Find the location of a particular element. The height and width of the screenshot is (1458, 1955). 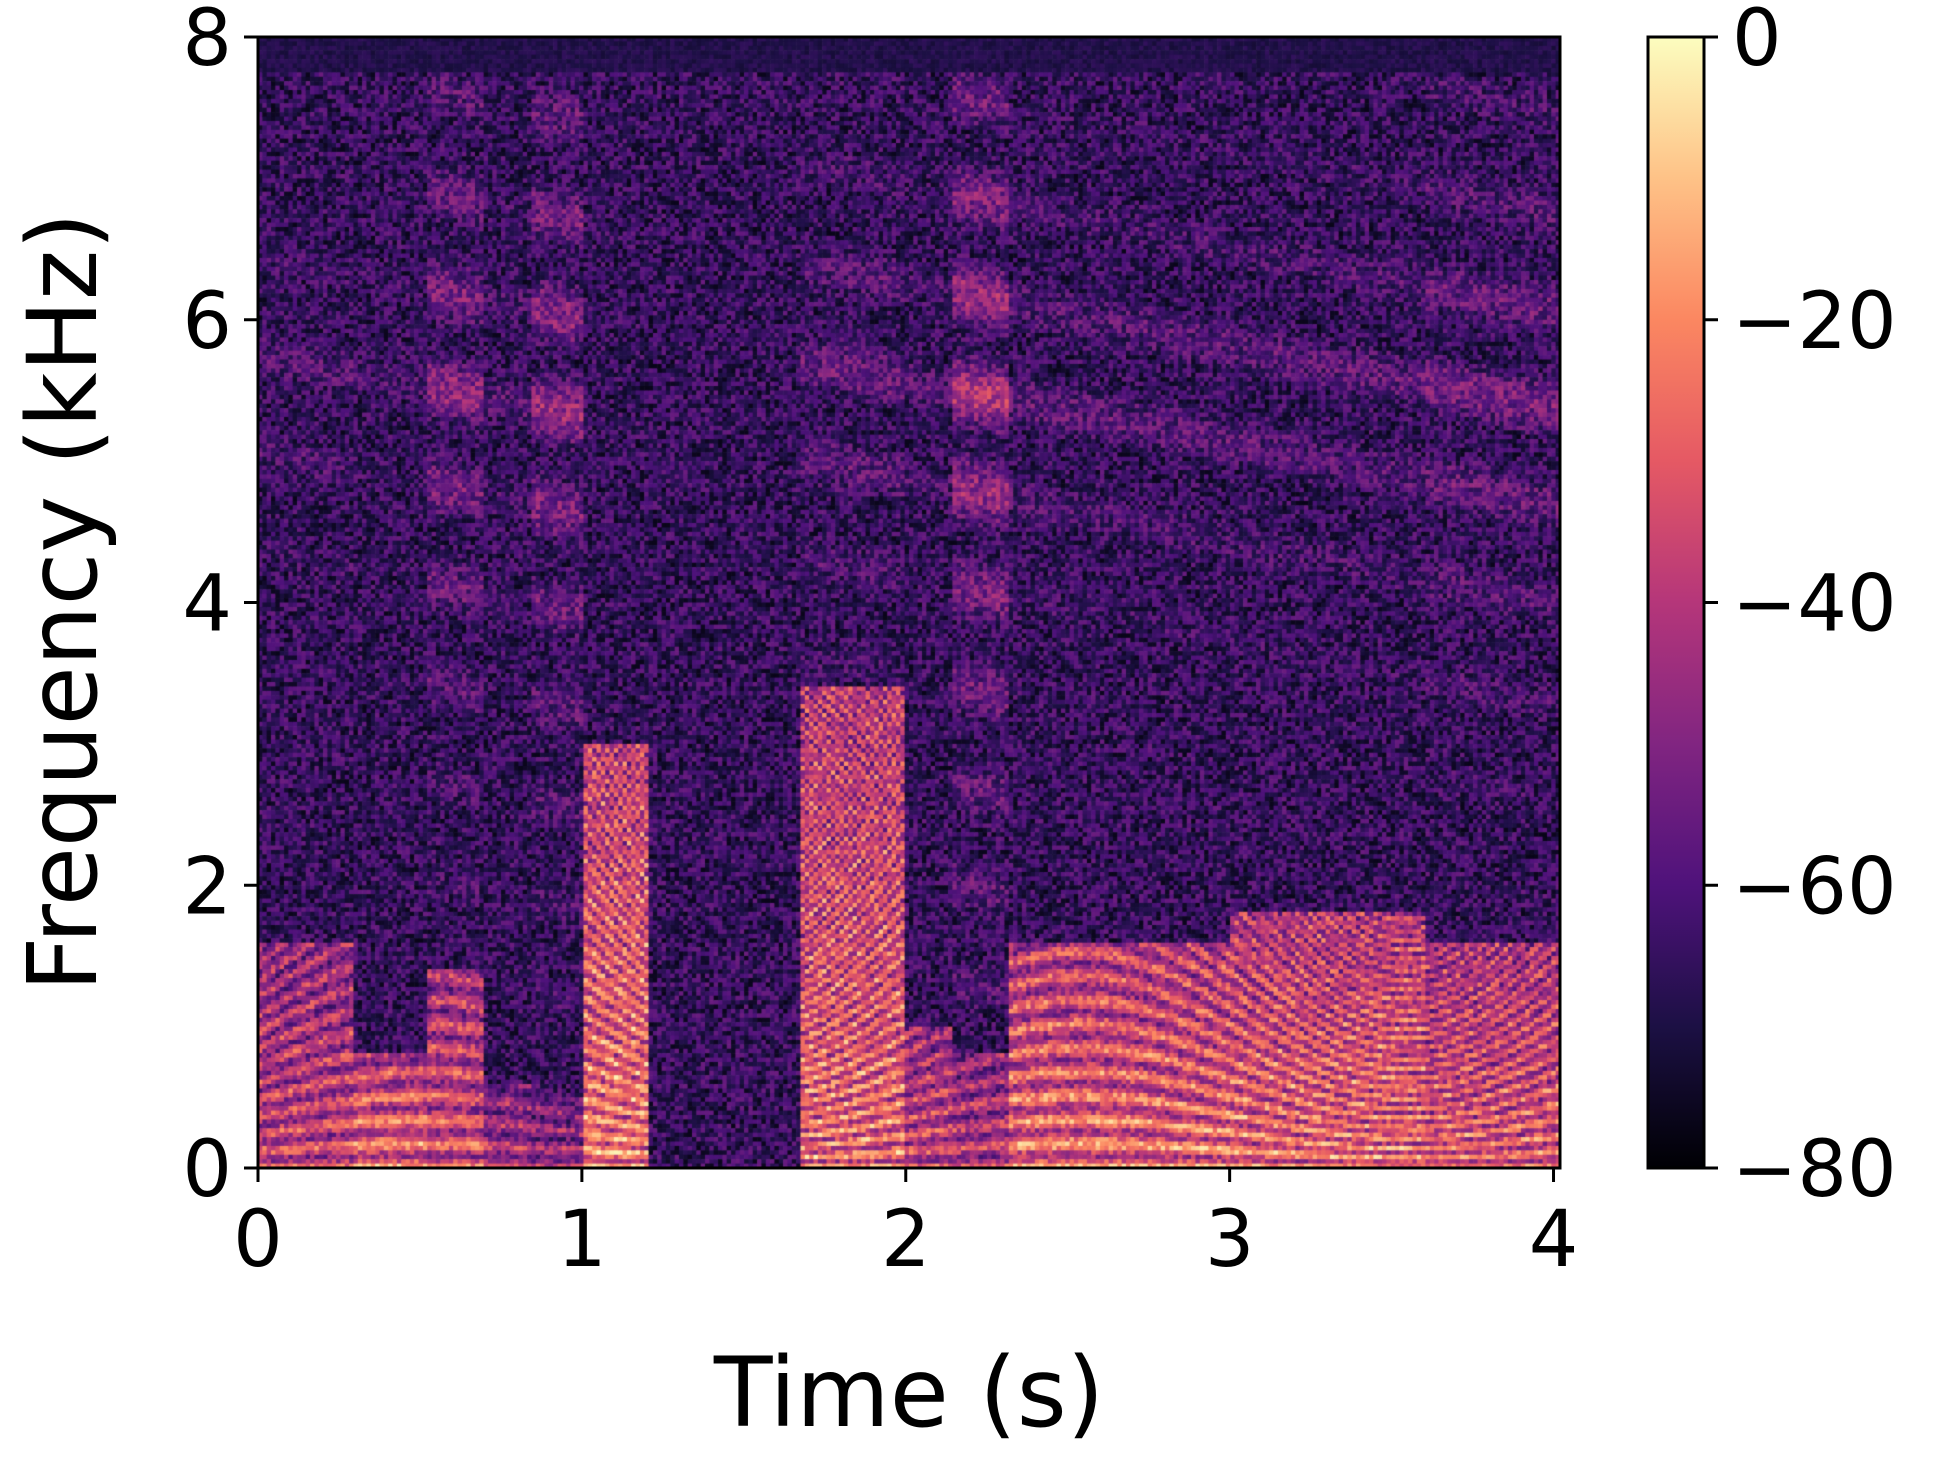

y-tick-label: 6 is located at coordinates (207, 322).